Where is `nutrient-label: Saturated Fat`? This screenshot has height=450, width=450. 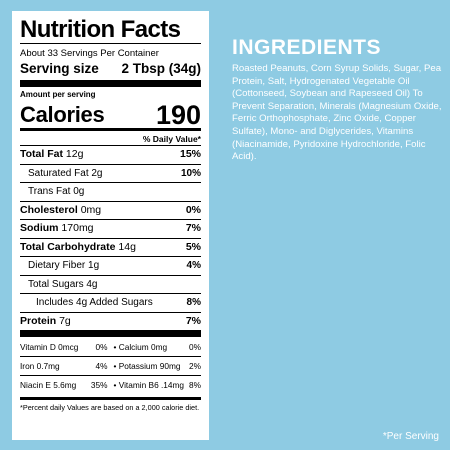
nutrient-label: Saturated Fat is located at coordinates (58, 173).